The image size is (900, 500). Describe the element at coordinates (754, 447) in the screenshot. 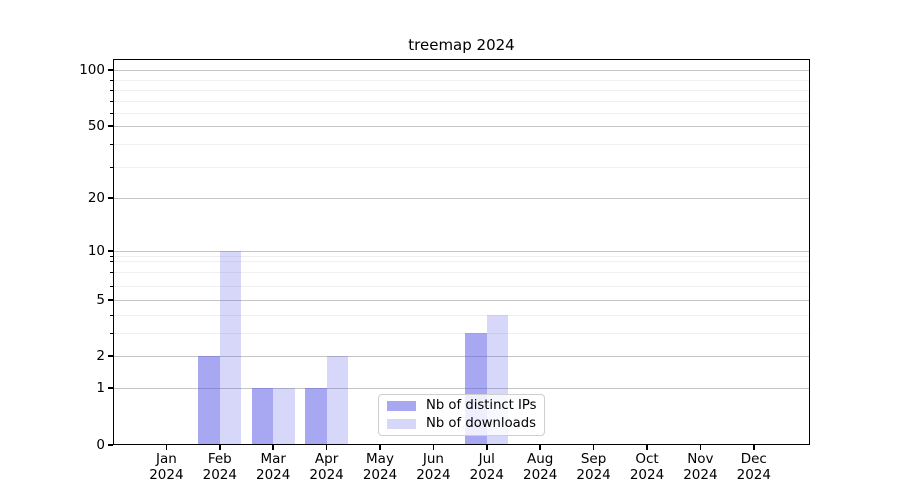

I see `x-tick-mark-dec` at that location.